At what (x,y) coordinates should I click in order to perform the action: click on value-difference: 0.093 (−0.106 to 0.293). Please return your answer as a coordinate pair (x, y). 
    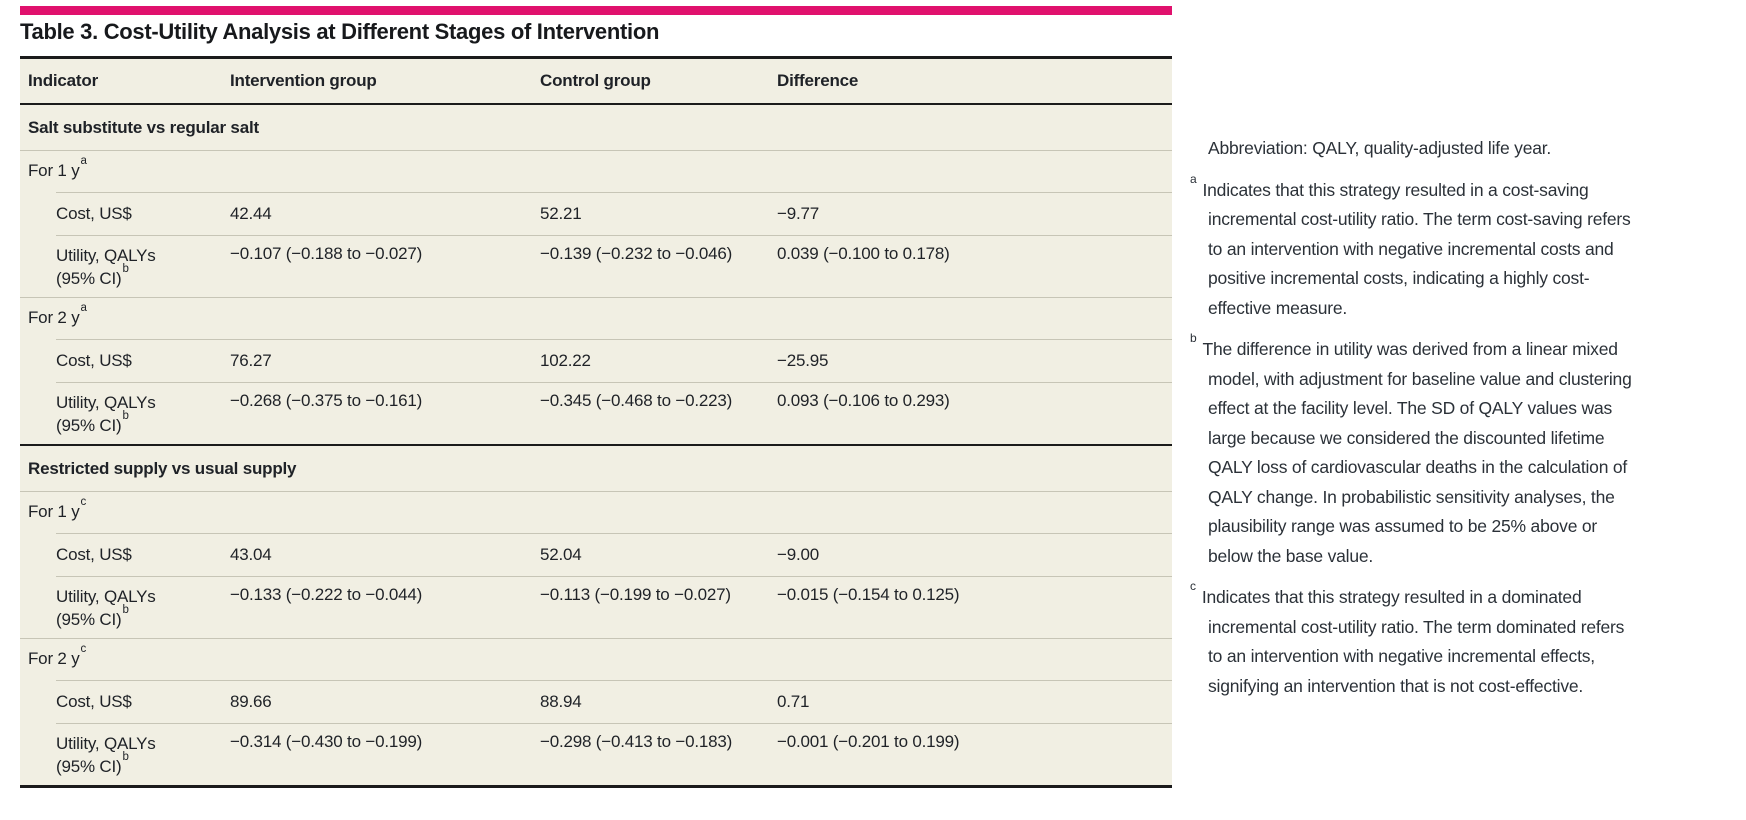
    Looking at the image, I should click on (863, 400).